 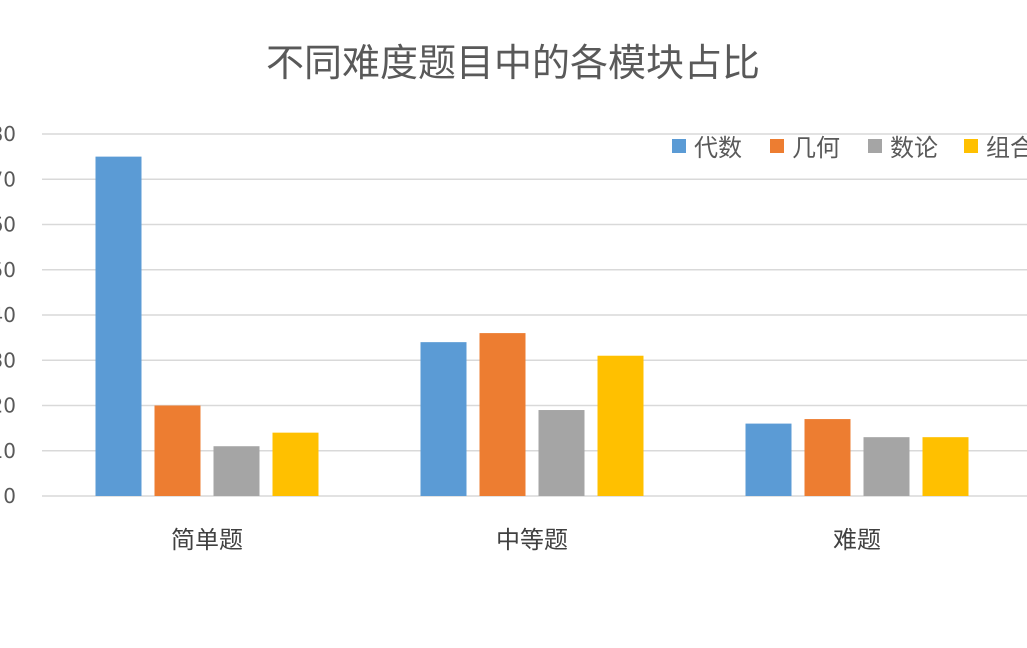 What do you see at coordinates (8, 451) in the screenshot?
I see `y-tick-label-10: 10` at bounding box center [8, 451].